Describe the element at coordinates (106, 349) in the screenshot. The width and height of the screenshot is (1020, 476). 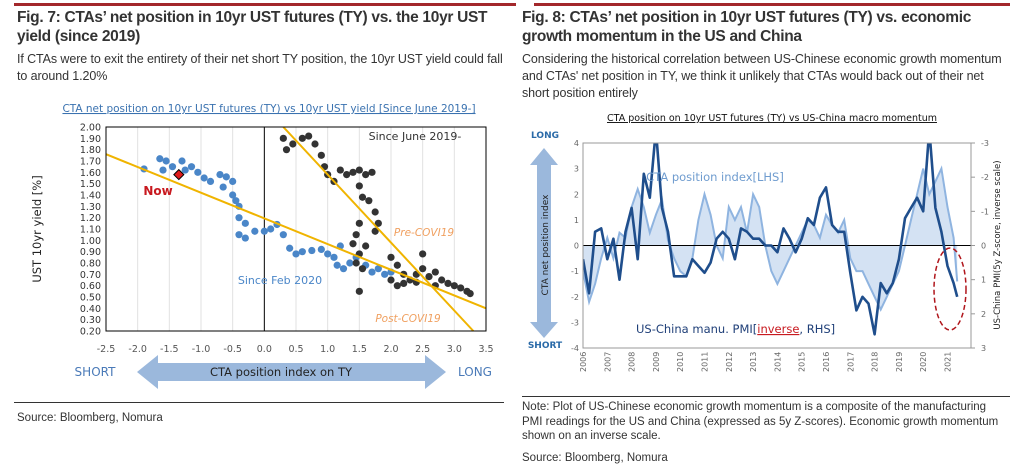
I see `x-tick-label: -2.5` at that location.